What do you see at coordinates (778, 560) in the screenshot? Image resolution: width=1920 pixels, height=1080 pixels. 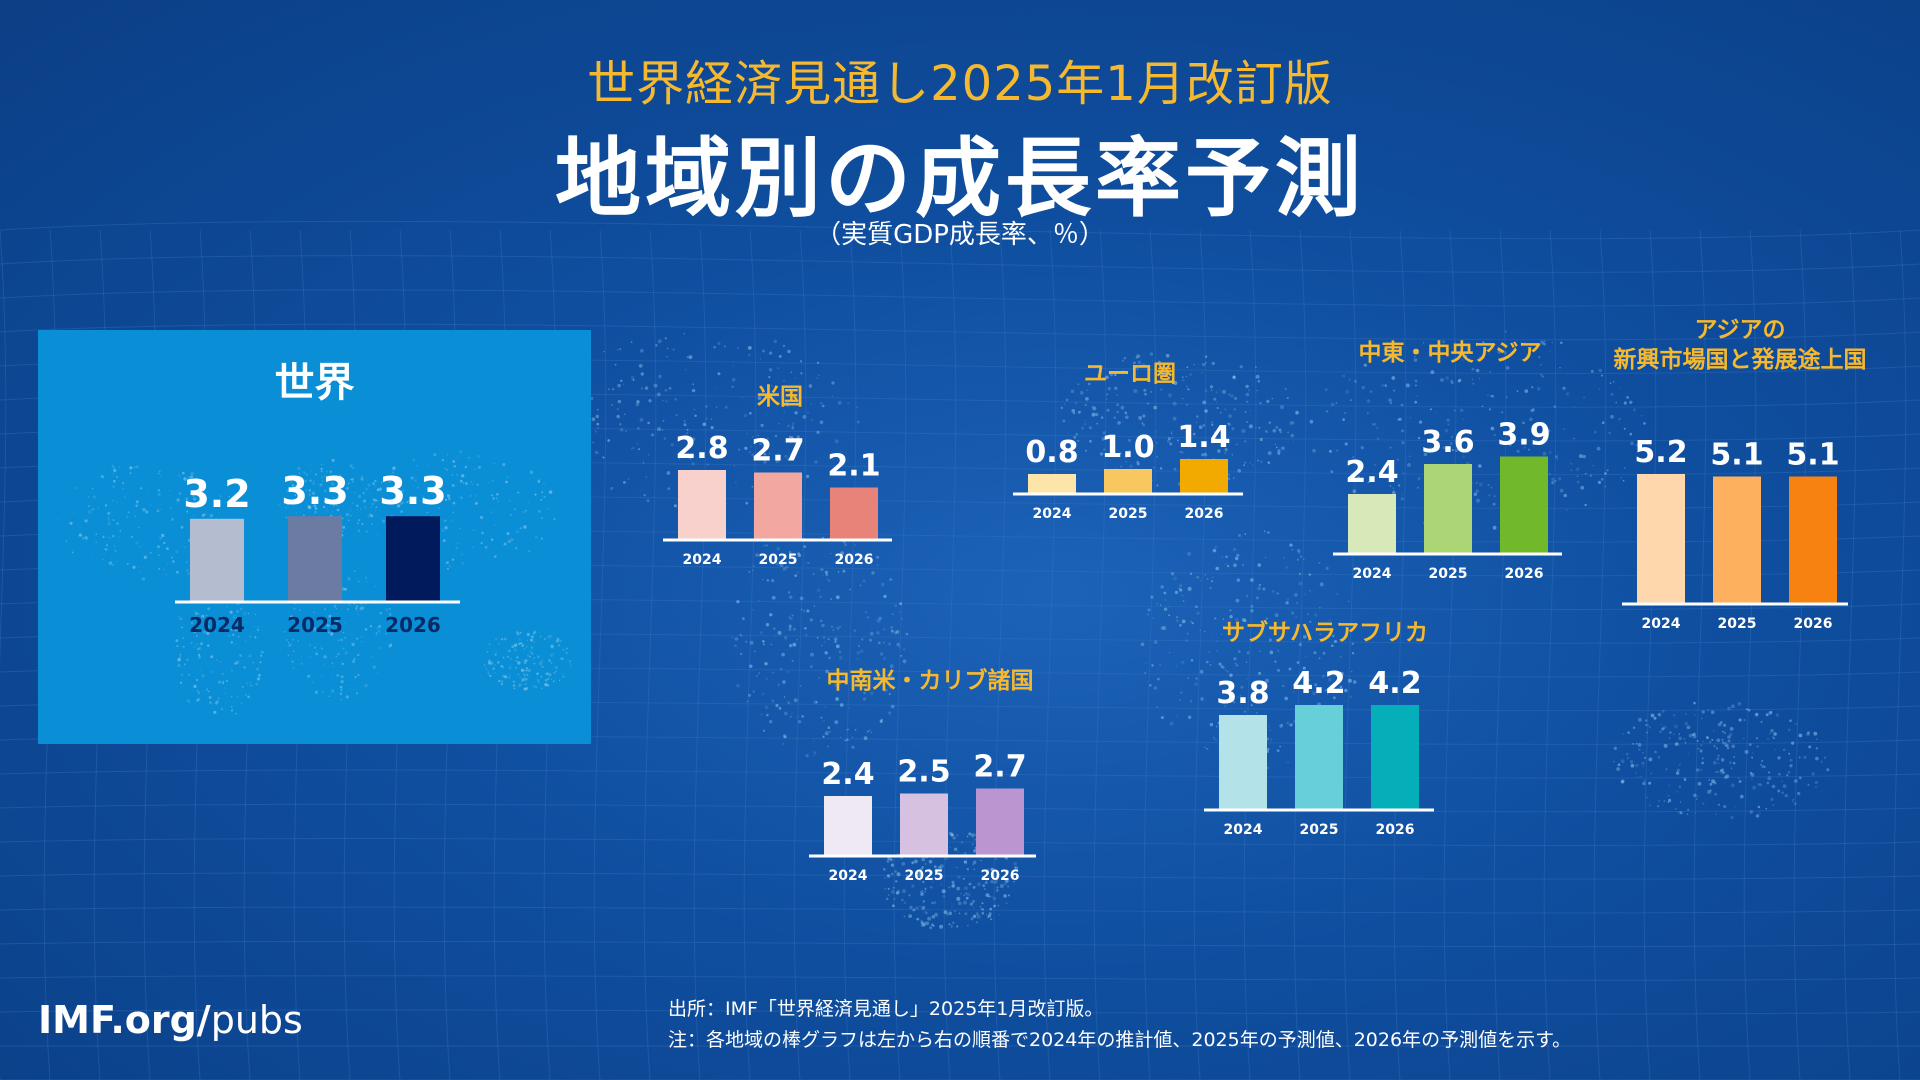 I see `tick-label-us-2025: 2025` at bounding box center [778, 560].